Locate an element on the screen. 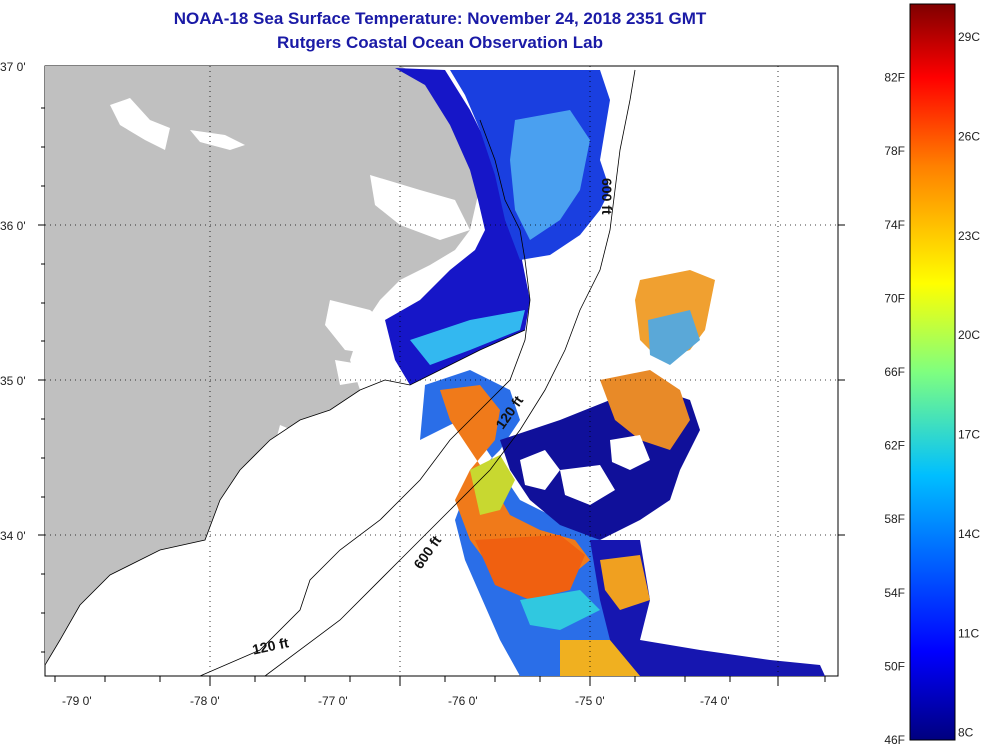 The image size is (984, 754). sst-yellow-band is located at coordinates (492, 485).